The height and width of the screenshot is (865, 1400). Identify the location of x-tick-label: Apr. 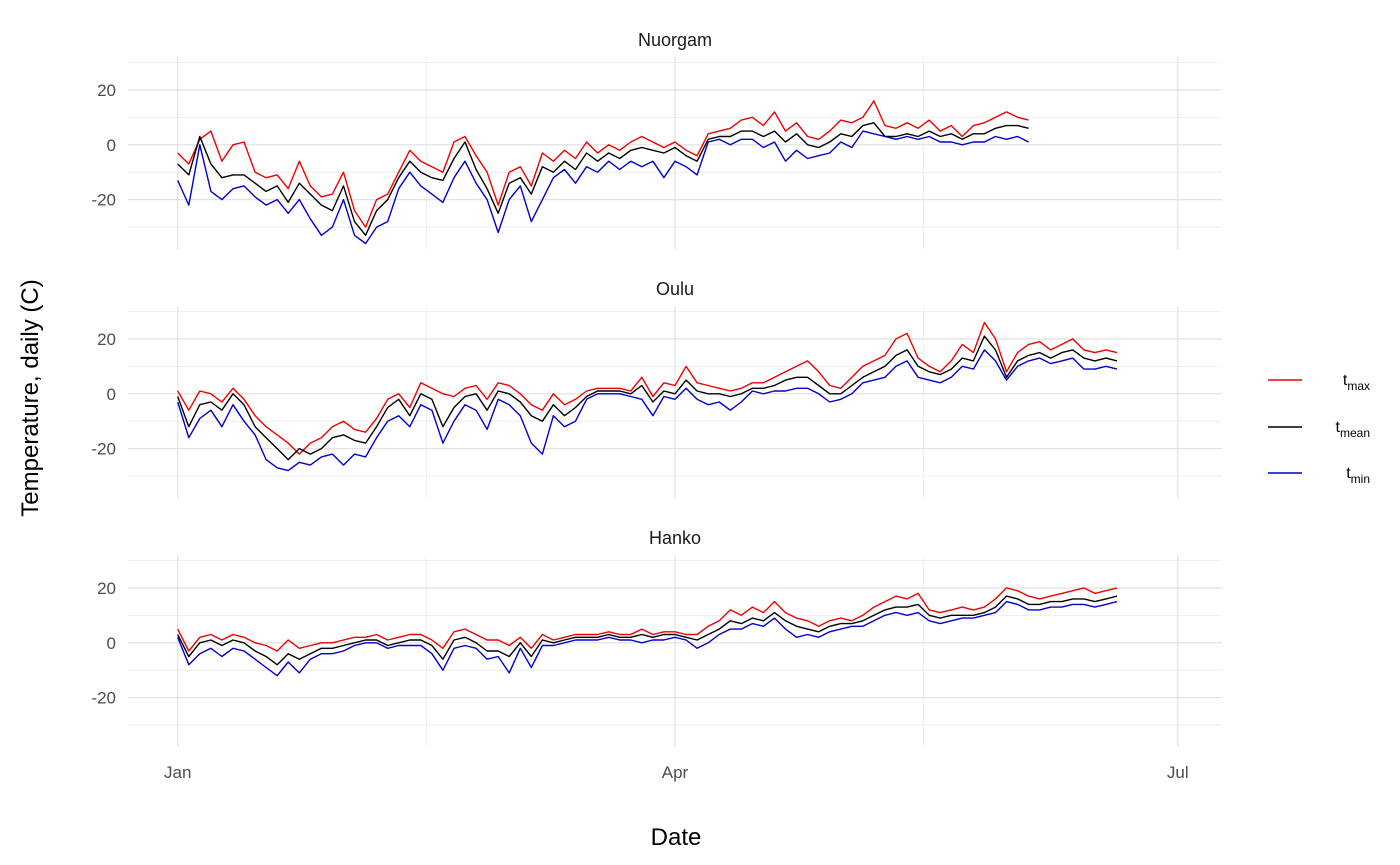
(675, 772).